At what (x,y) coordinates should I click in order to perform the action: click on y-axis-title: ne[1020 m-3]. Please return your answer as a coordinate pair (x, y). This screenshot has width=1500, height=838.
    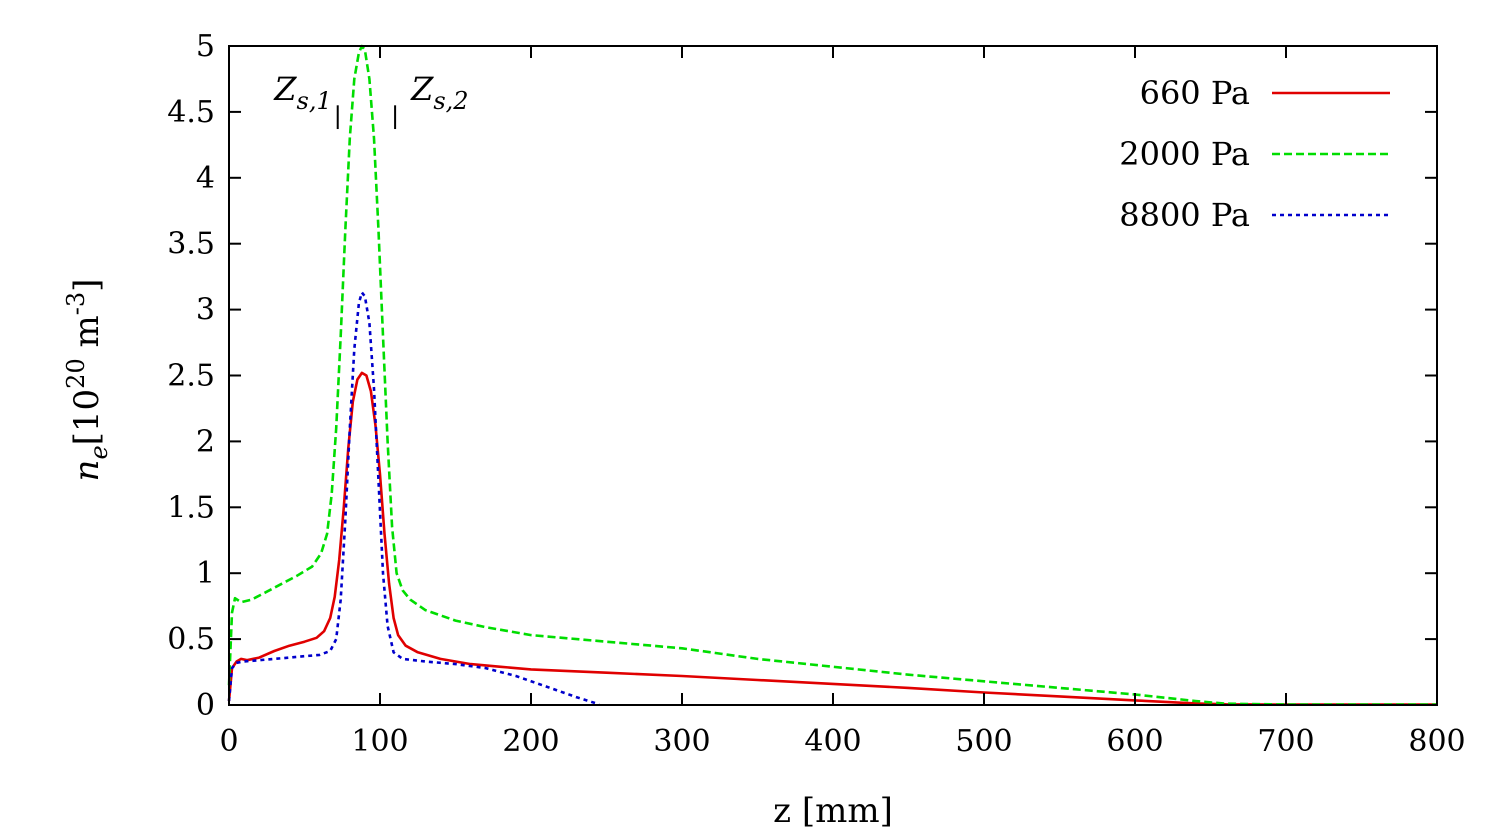
    Looking at the image, I should click on (87, 380).